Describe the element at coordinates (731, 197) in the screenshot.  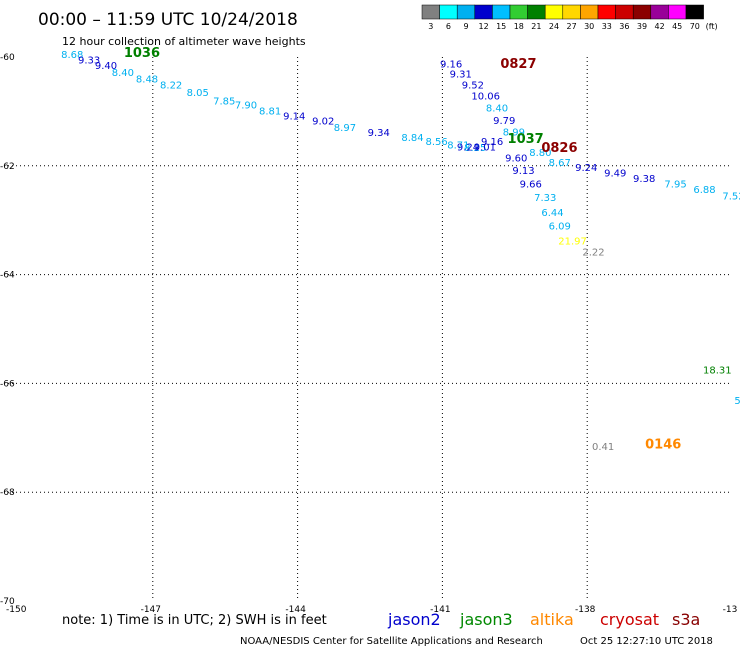
I see `wave-height-label: 7.52` at that location.